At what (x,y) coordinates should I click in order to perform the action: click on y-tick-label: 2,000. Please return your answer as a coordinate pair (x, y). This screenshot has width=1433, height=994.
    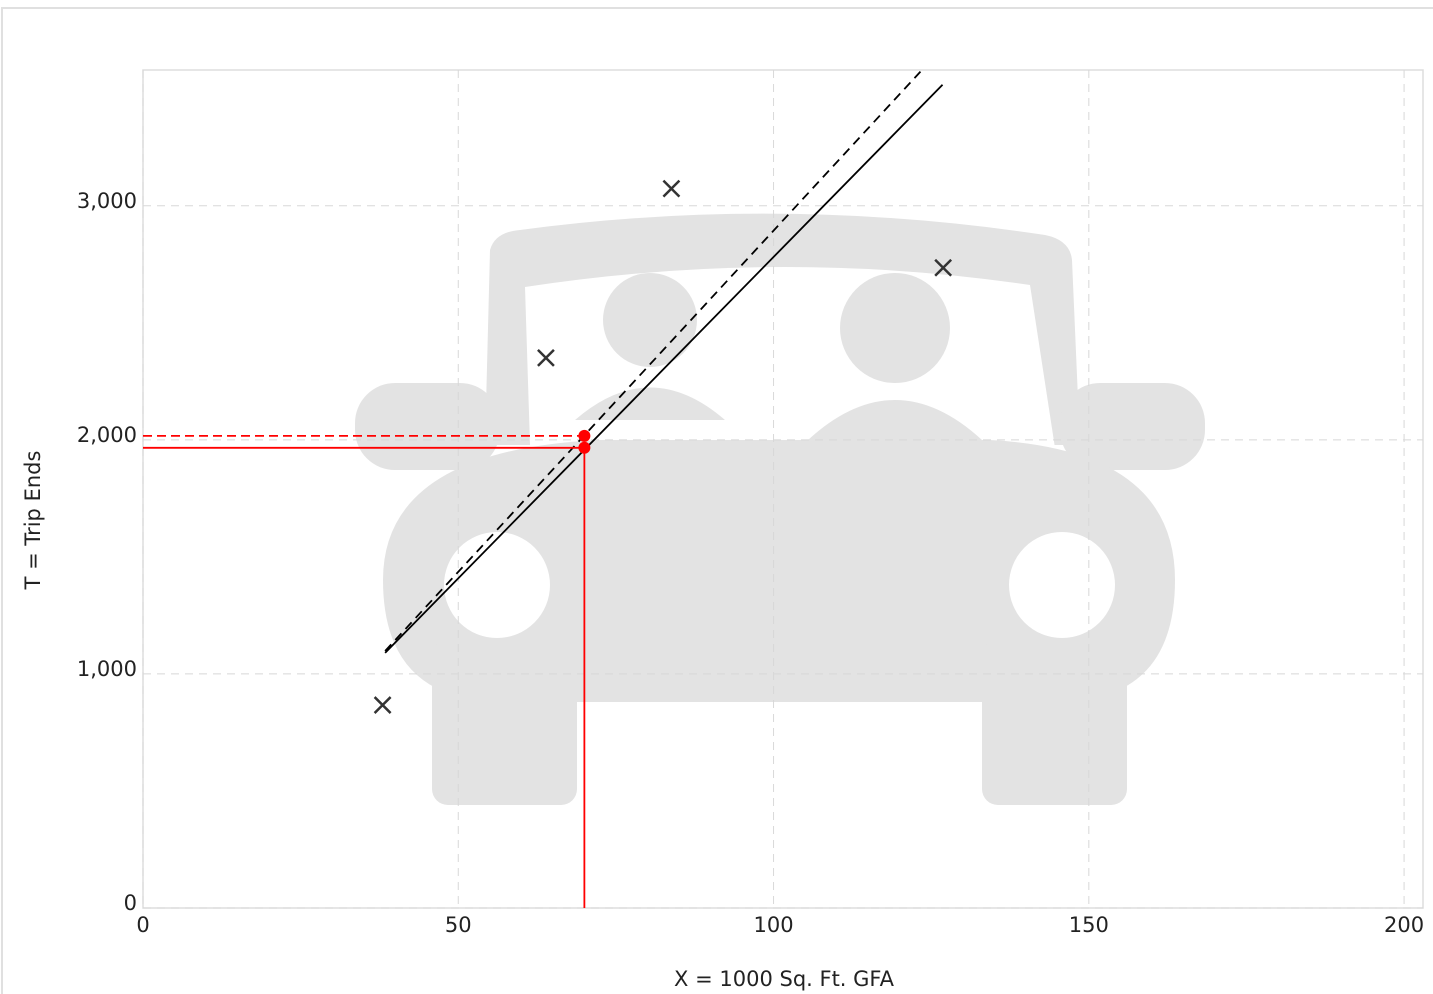
    Looking at the image, I should click on (107, 435).